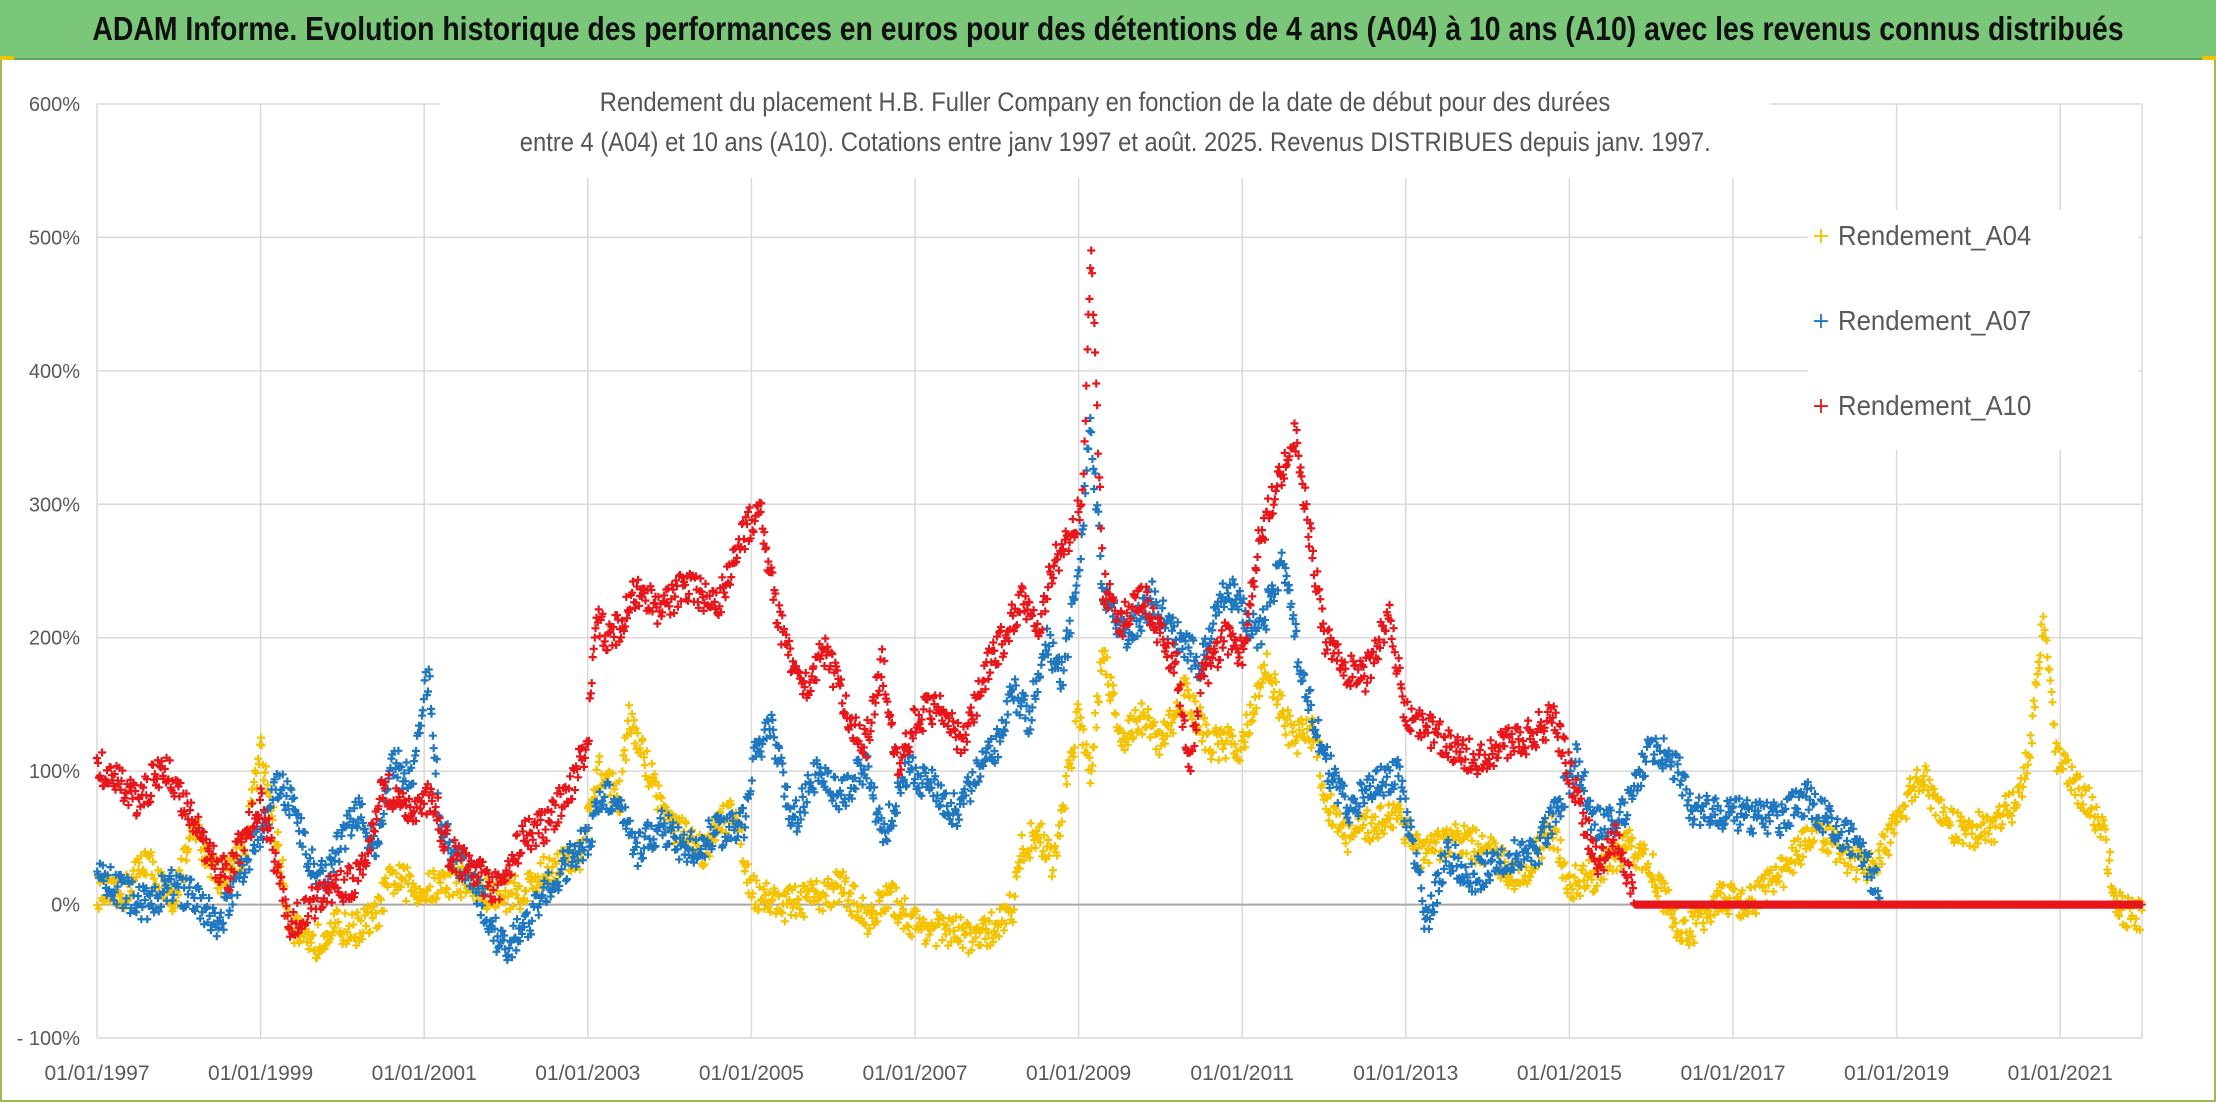  I want to click on y-tick-label: - 100%, so click(49, 1039).